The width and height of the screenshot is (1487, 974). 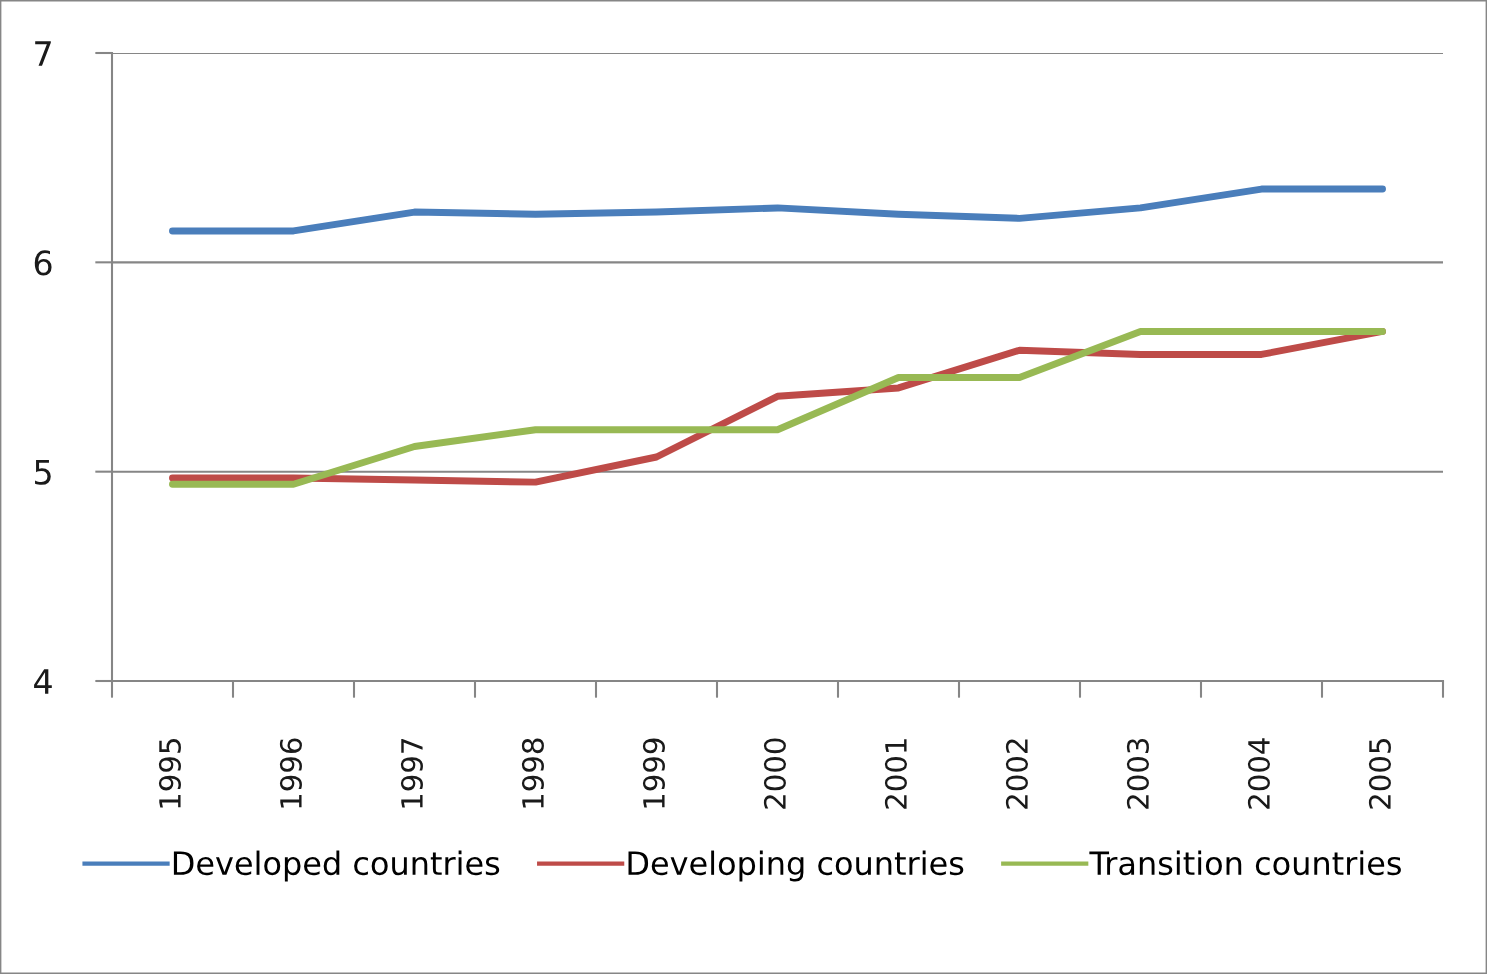 I want to click on legend-label: Developing countries, so click(x=796, y=866).